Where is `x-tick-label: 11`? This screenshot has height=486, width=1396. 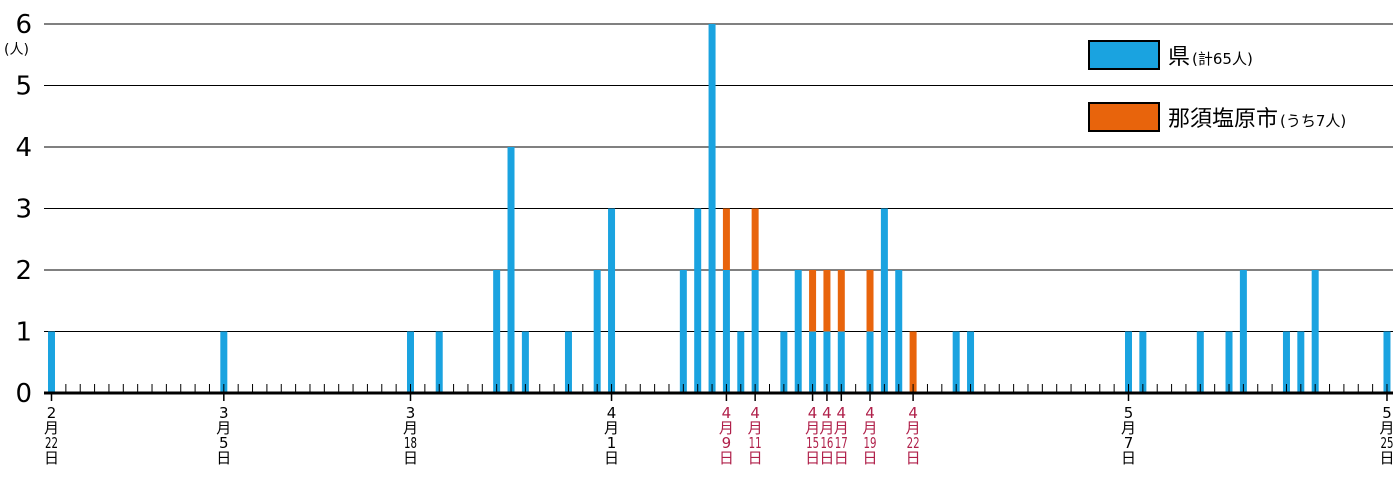 x-tick-label: 11 is located at coordinates (755, 443).